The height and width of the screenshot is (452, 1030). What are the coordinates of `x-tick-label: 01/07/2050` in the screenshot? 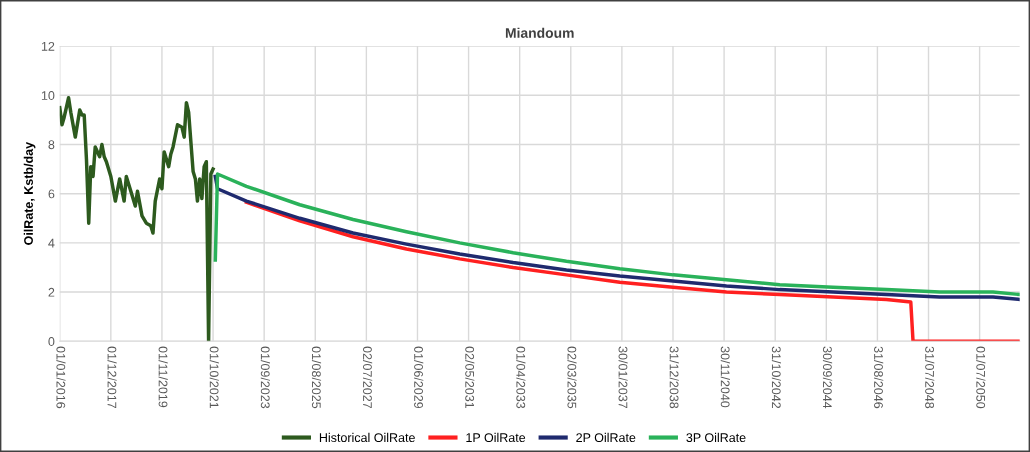 It's located at (981, 377).